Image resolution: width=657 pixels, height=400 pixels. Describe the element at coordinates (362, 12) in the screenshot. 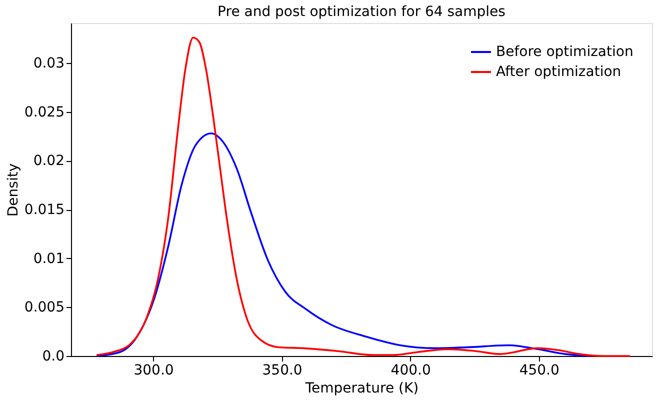

I see `chart-title: Pre and post optimization for 64 samples` at that location.